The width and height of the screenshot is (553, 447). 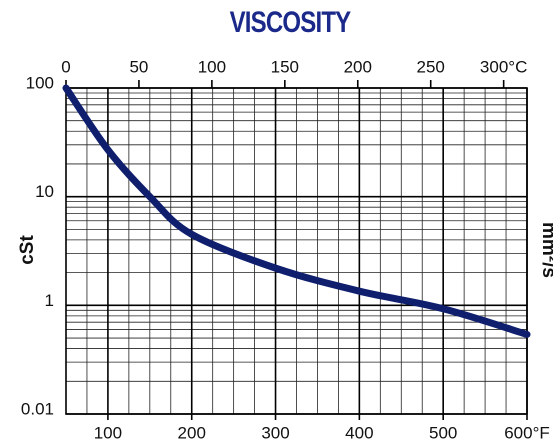 I want to click on x-tick-label: 300, so click(x=275, y=432).